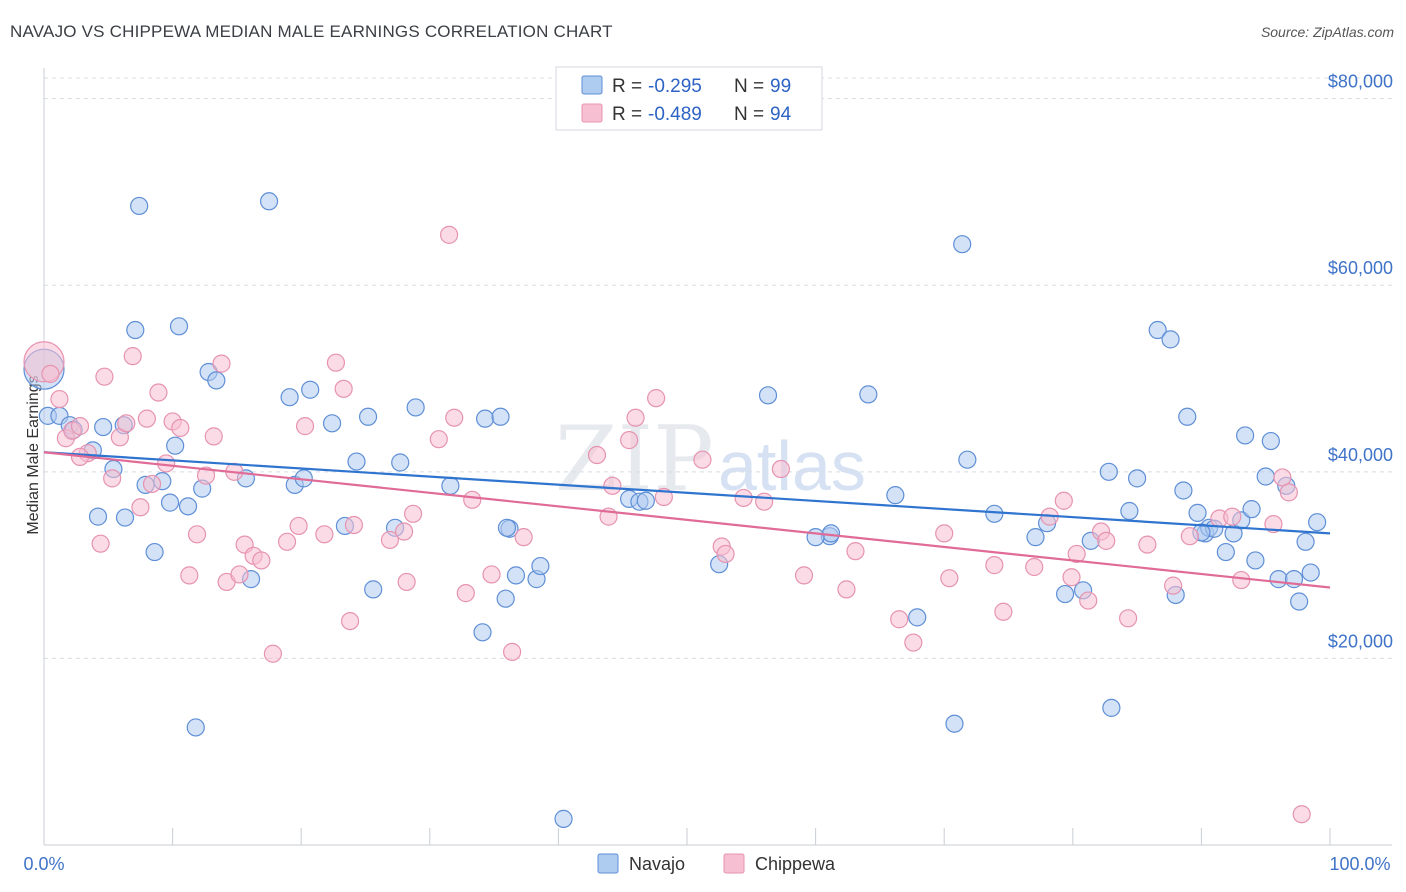  Describe the element at coordinates (1360, 268) in the screenshot. I see `y-tick-label: $60,000` at that location.